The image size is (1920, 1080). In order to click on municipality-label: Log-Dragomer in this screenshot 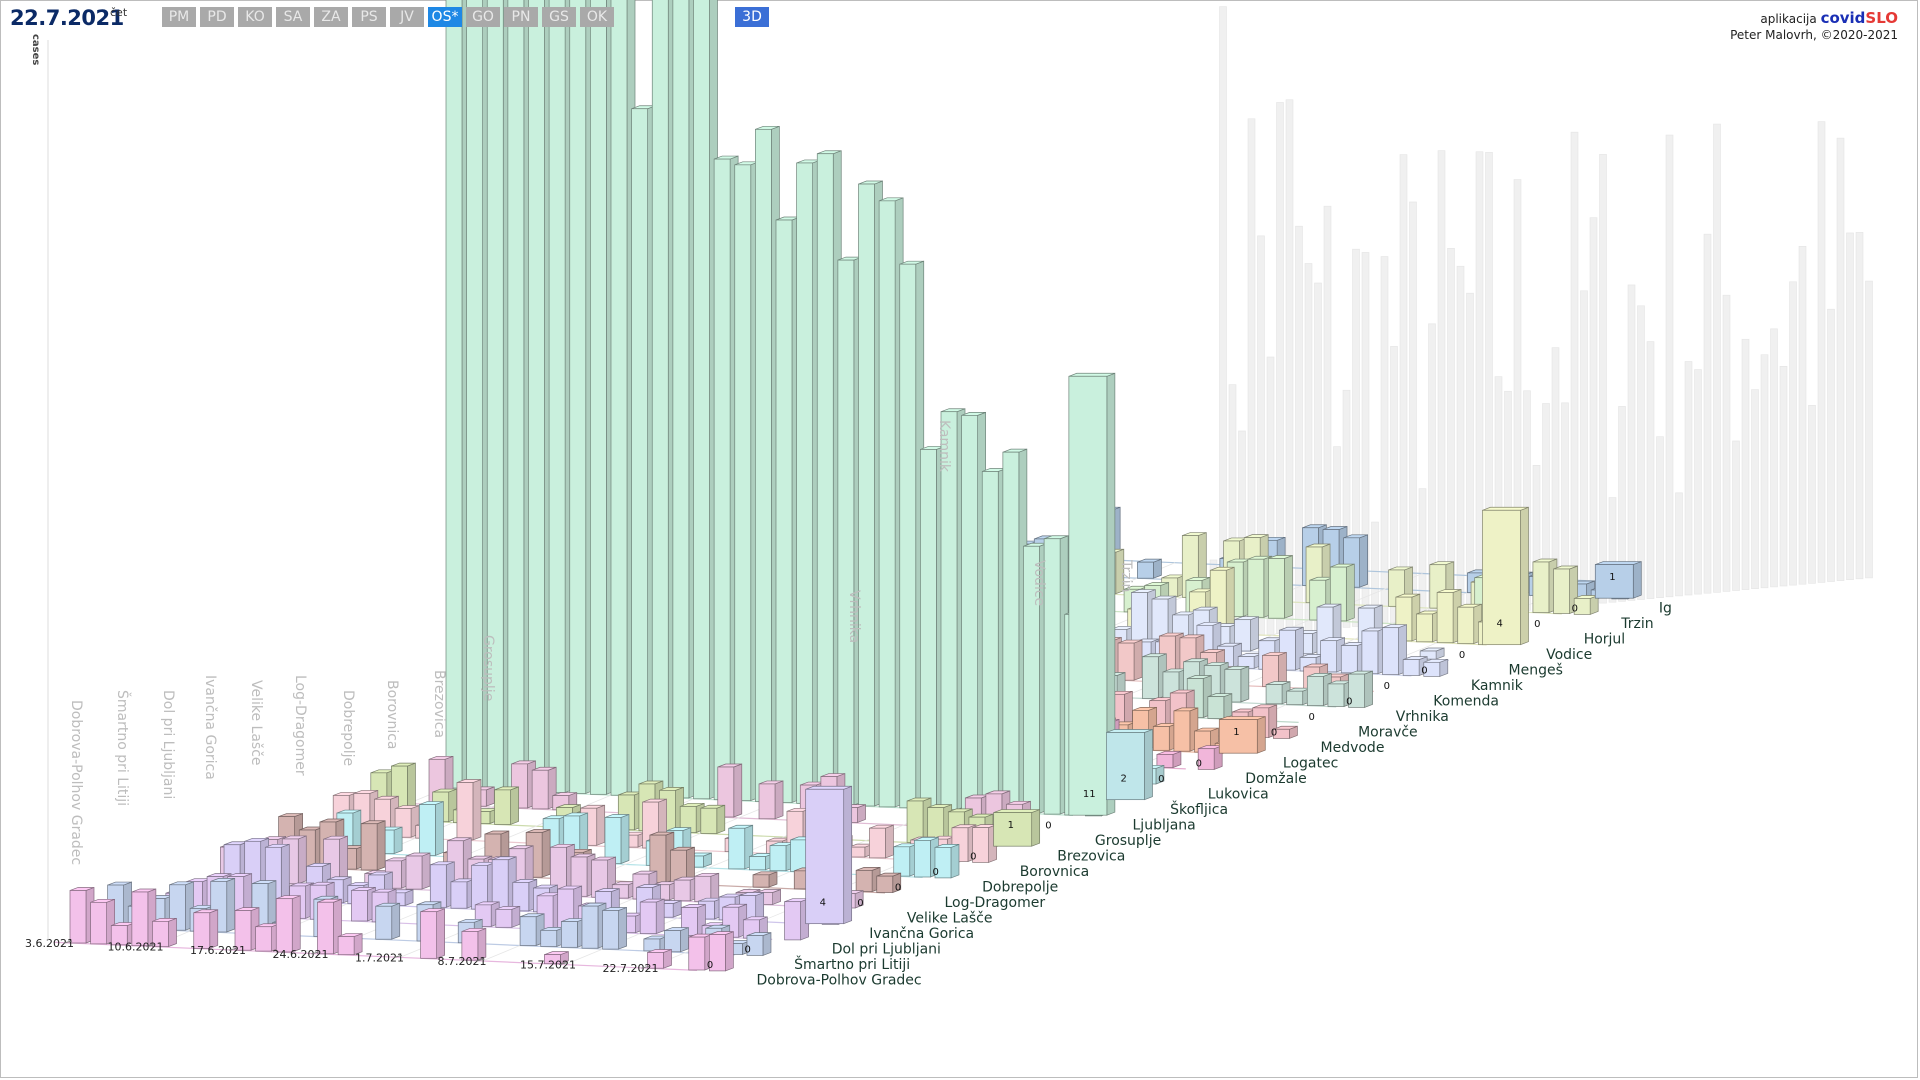, I will do `click(995, 903)`.